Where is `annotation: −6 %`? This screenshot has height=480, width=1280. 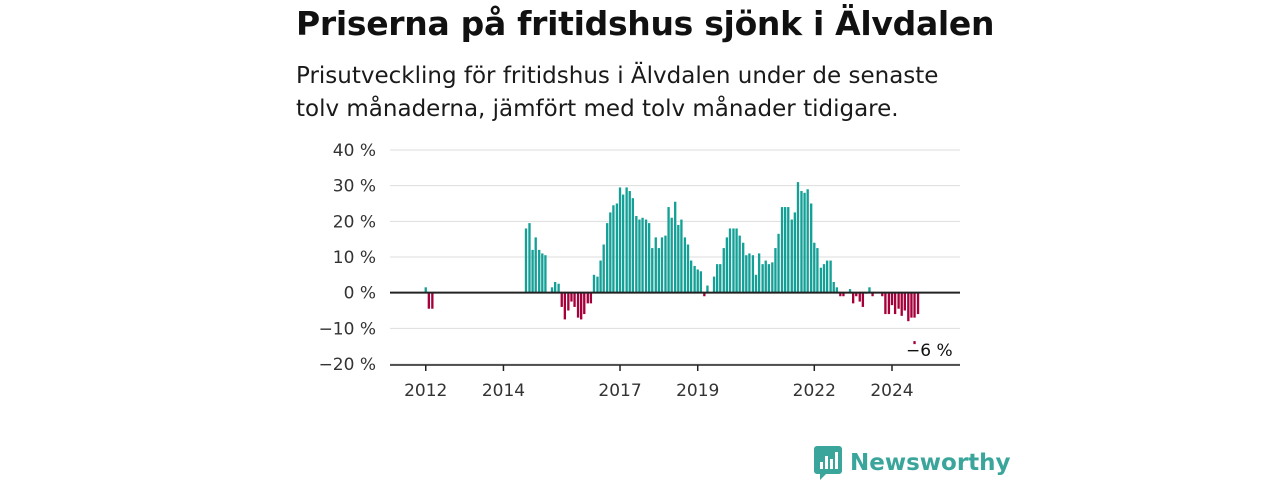 annotation: −6 % is located at coordinates (929, 351).